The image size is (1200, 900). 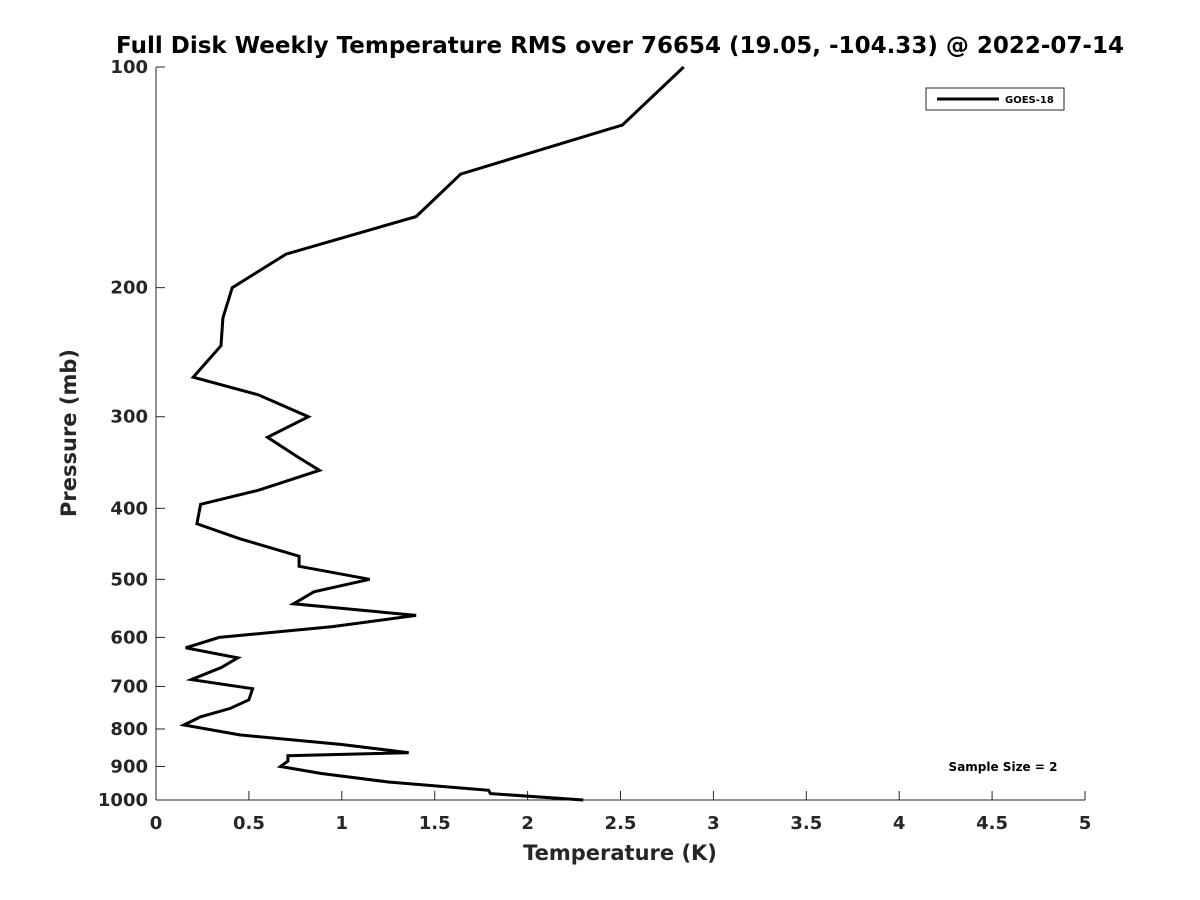 What do you see at coordinates (69, 433) in the screenshot?
I see `y-axis-label: Pressure (mb)` at bounding box center [69, 433].